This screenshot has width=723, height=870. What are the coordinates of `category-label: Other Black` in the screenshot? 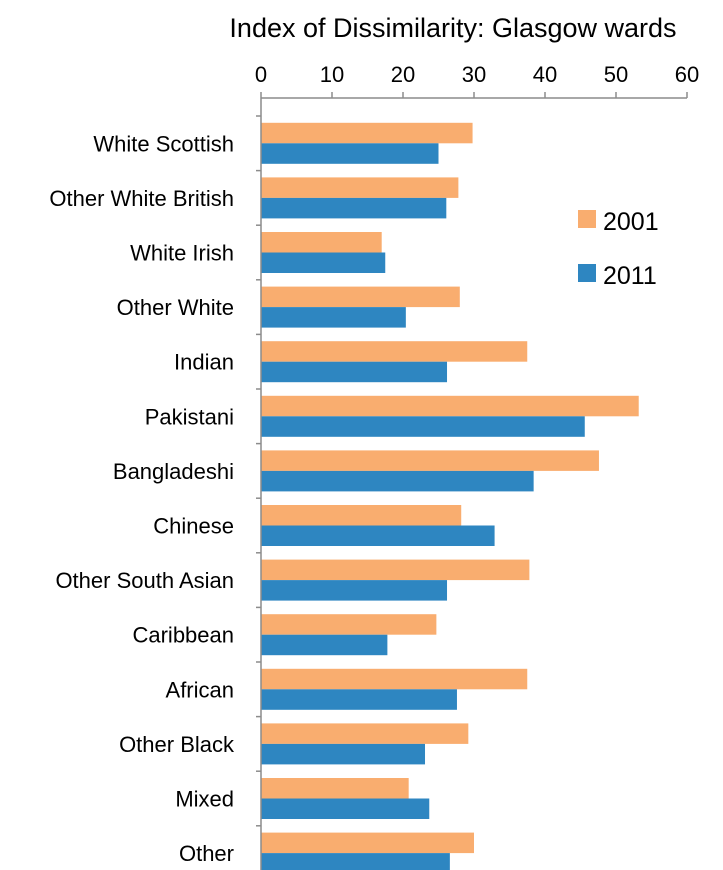 It's located at (177, 744).